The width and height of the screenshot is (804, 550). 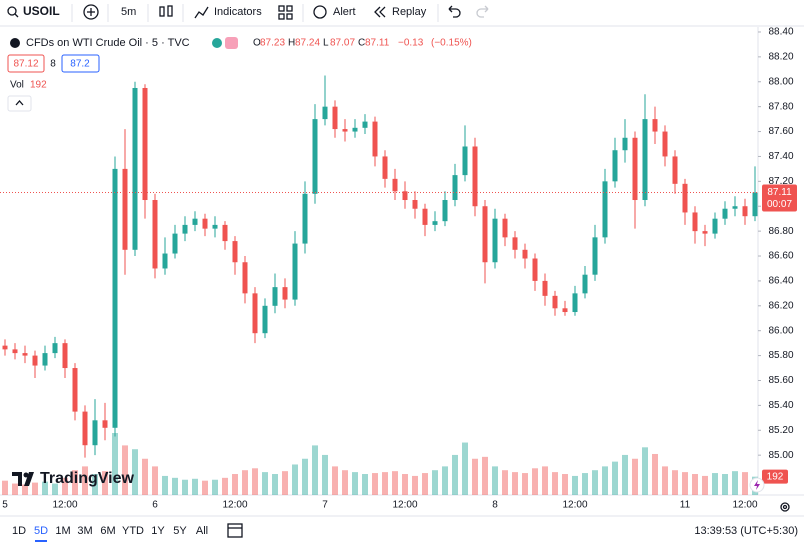 What do you see at coordinates (19, 103) in the screenshot?
I see `collapse-button` at bounding box center [19, 103].